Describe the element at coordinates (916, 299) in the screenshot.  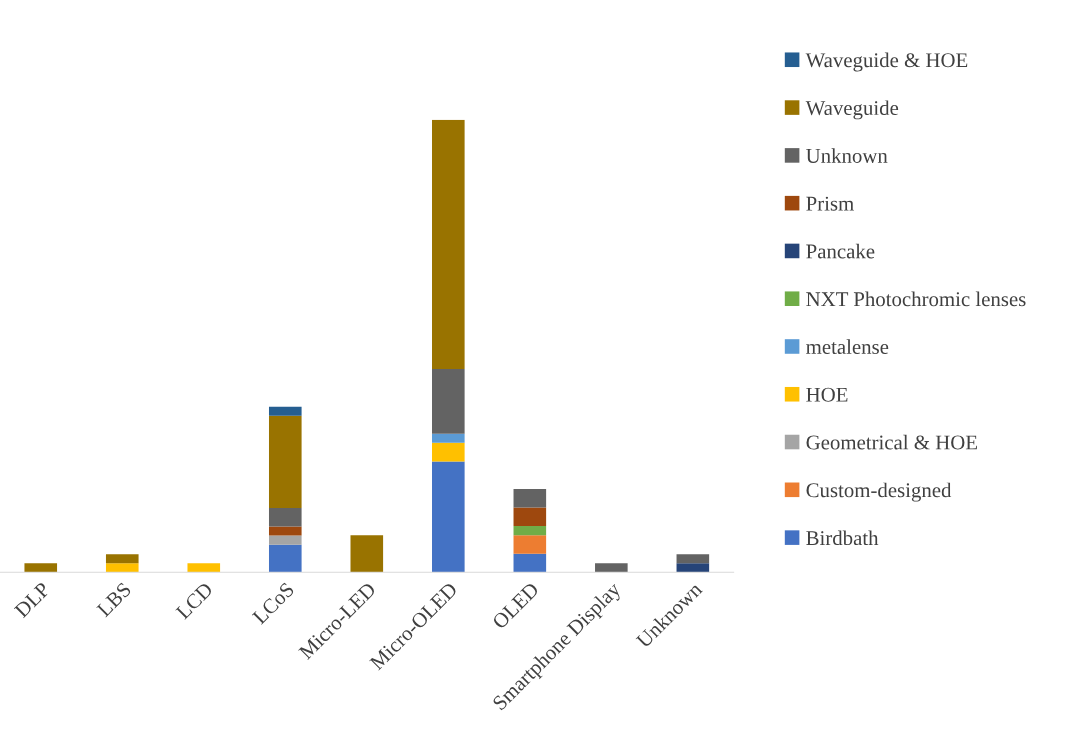
I see `legend-label: NXT Photochromic lenses` at that location.